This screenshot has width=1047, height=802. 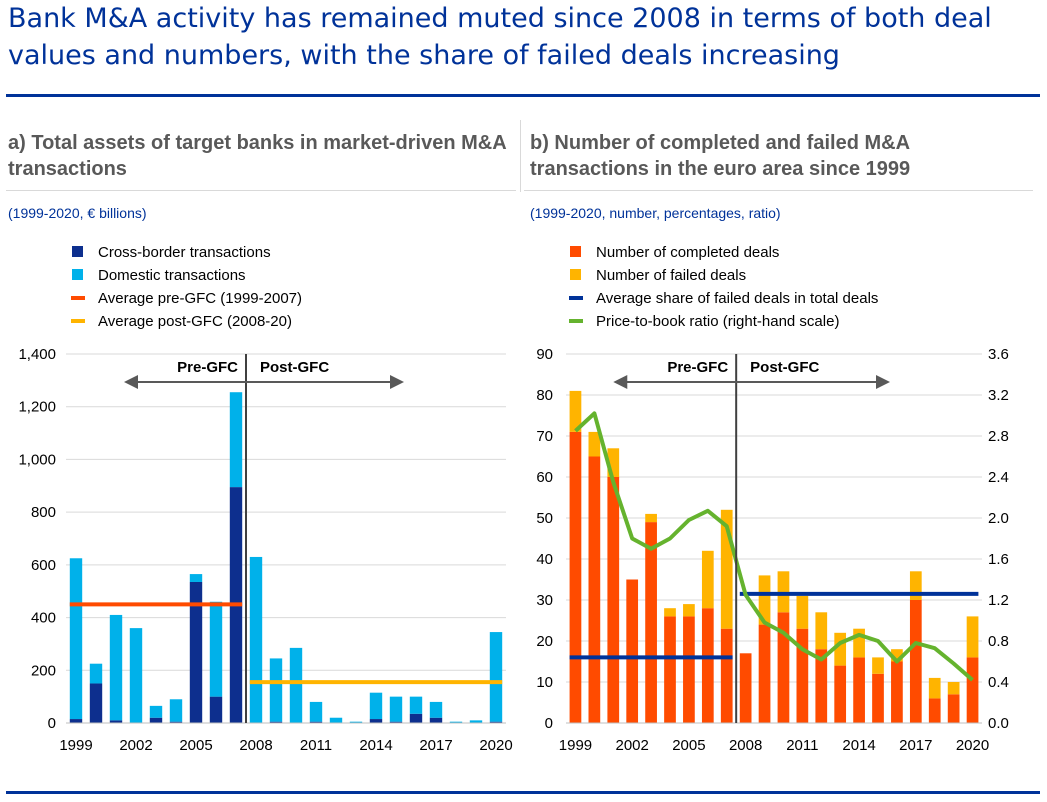 I want to click on x-tick-label-b: 1999, so click(x=575, y=745).